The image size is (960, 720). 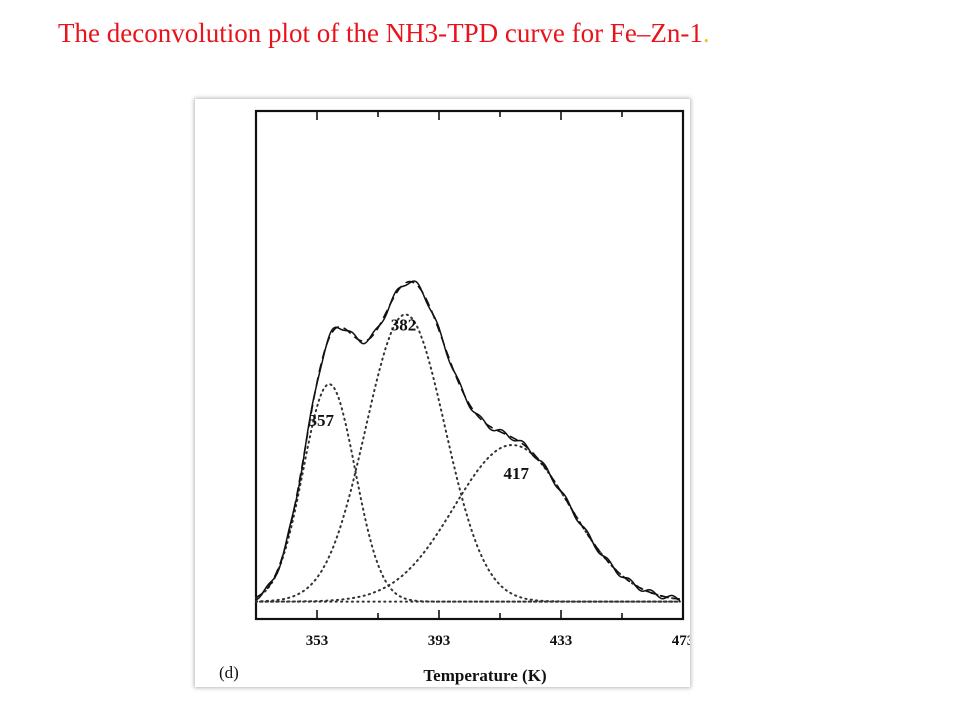 I want to click on x-tick-labels: 353 393 433 473, so click(x=498, y=641).